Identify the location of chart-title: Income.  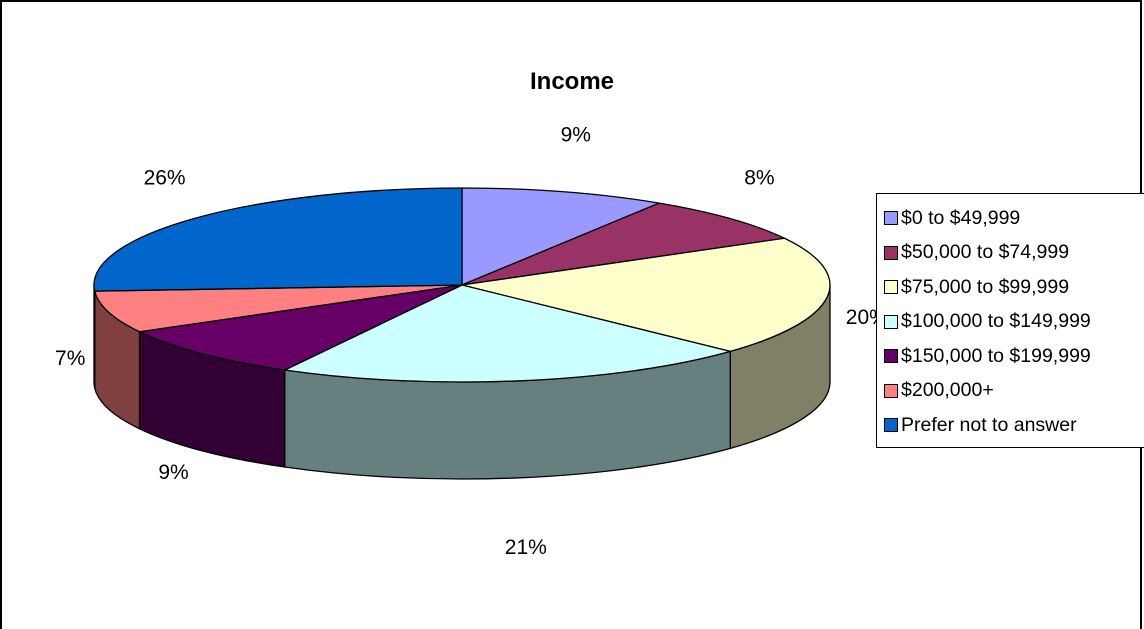
(572, 81).